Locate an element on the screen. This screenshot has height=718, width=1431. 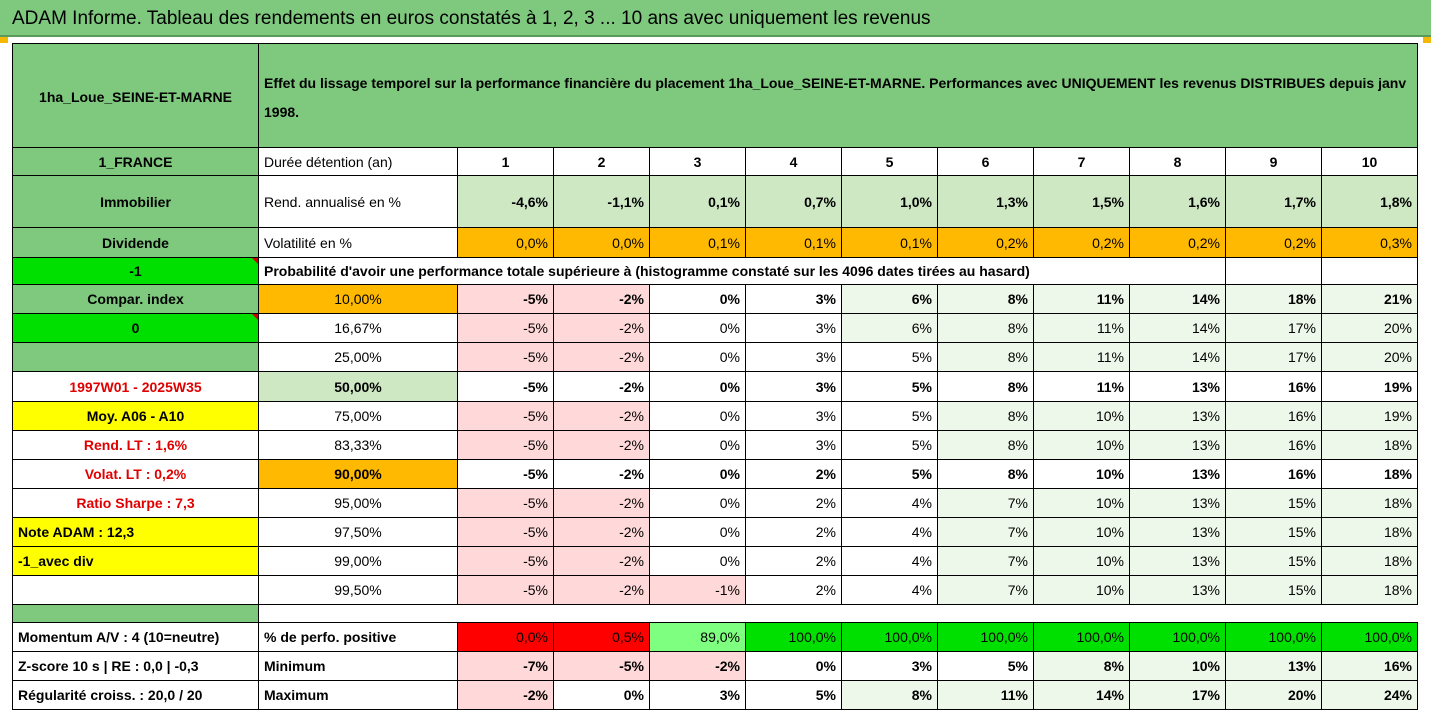
note-adam: Note ADAM : 12,3 is located at coordinates (135, 532).